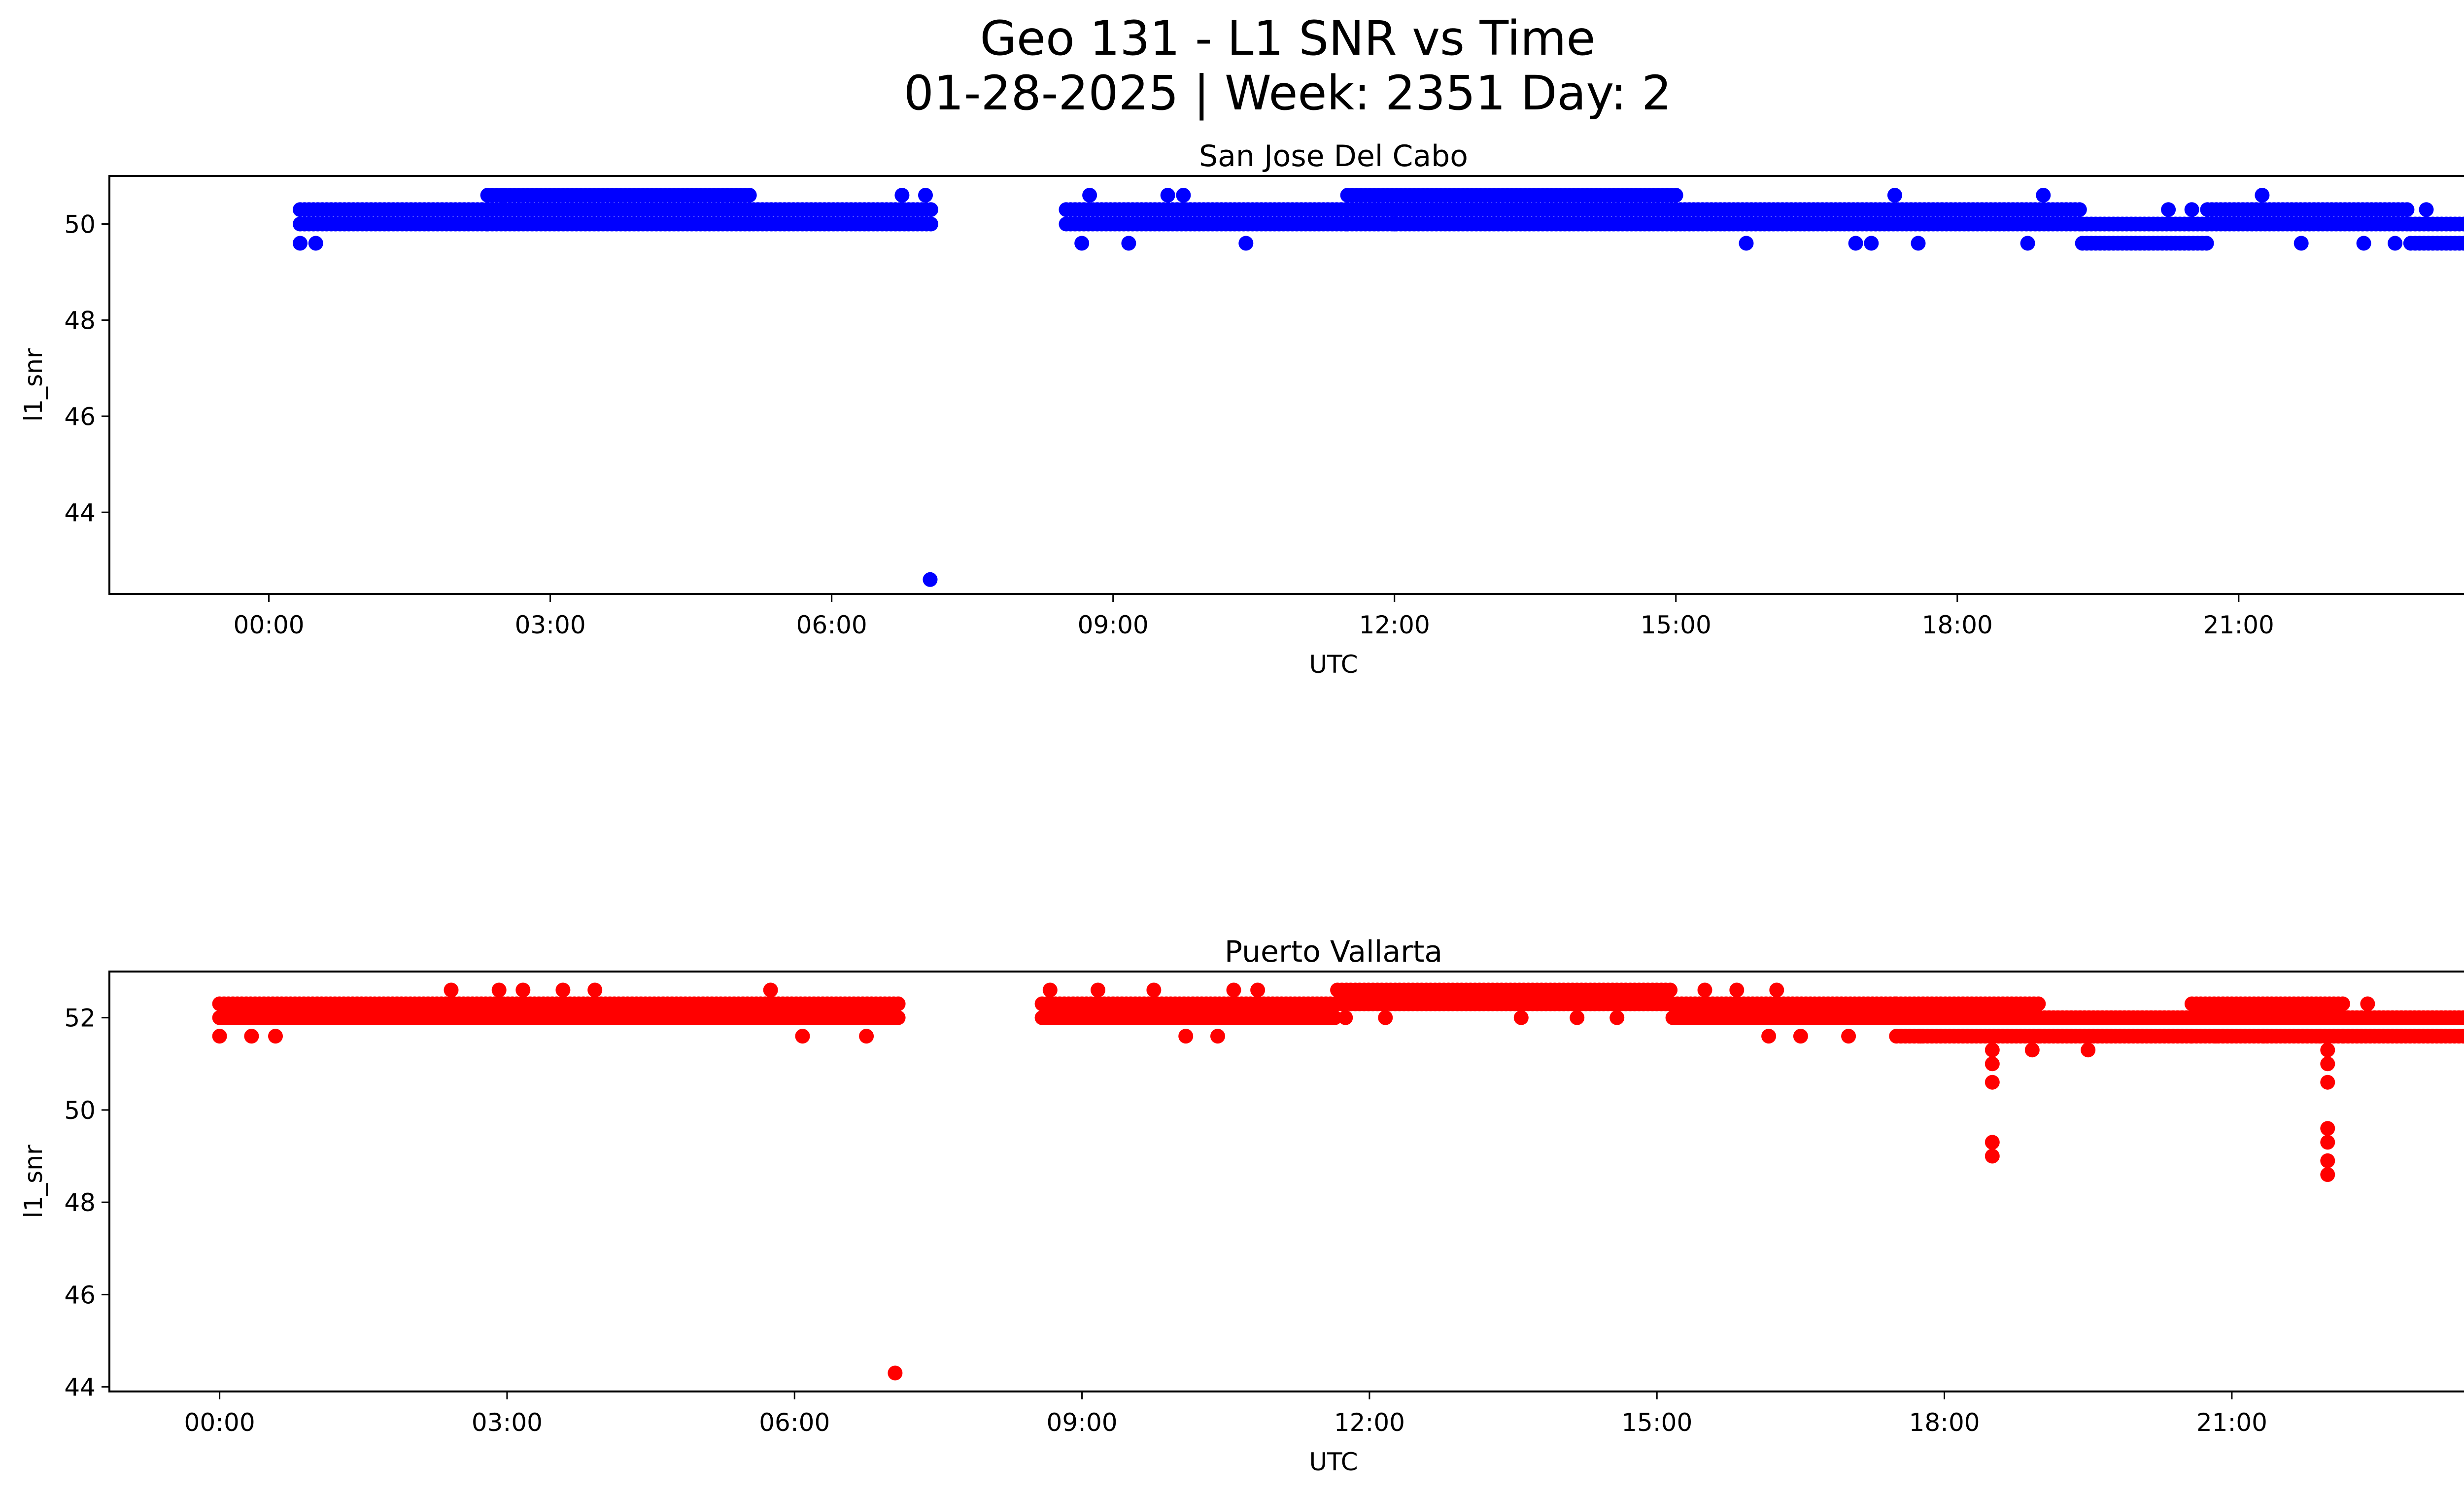 The image size is (2464, 1495). I want to click on x-tick-label: 06:00, so click(794, 1422).